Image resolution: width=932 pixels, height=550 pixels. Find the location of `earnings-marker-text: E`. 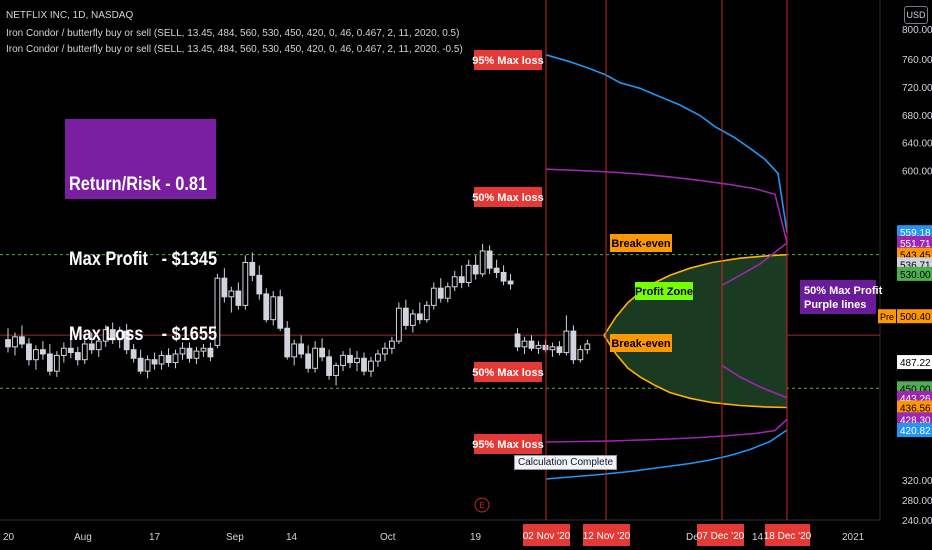

earnings-marker-text: E is located at coordinates (481, 505).